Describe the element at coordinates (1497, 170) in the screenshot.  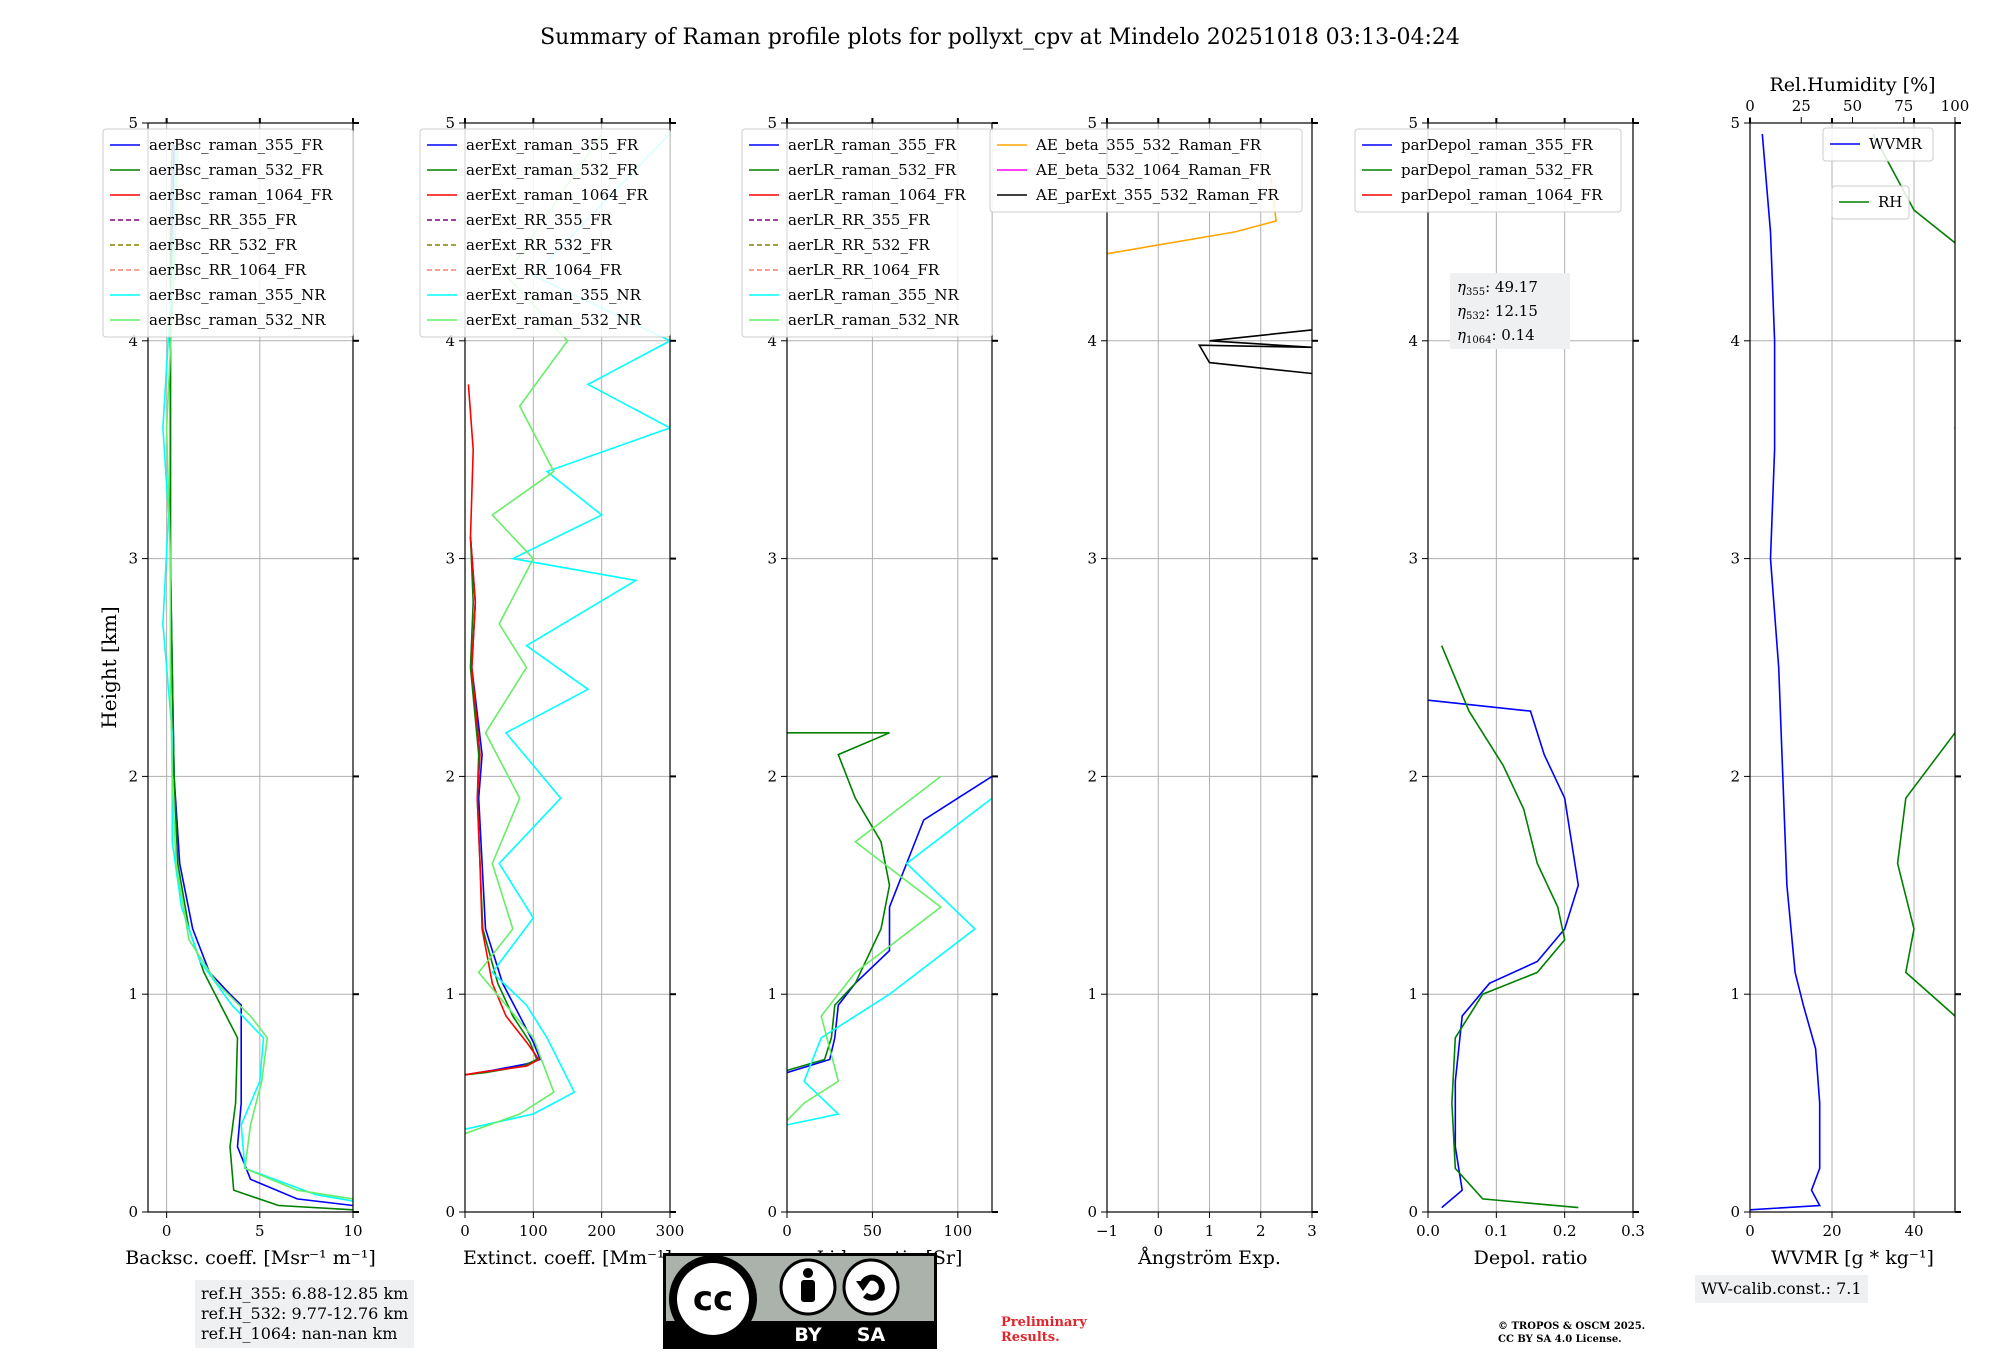
I see `legend-label: parDepol_raman_532_FR` at that location.